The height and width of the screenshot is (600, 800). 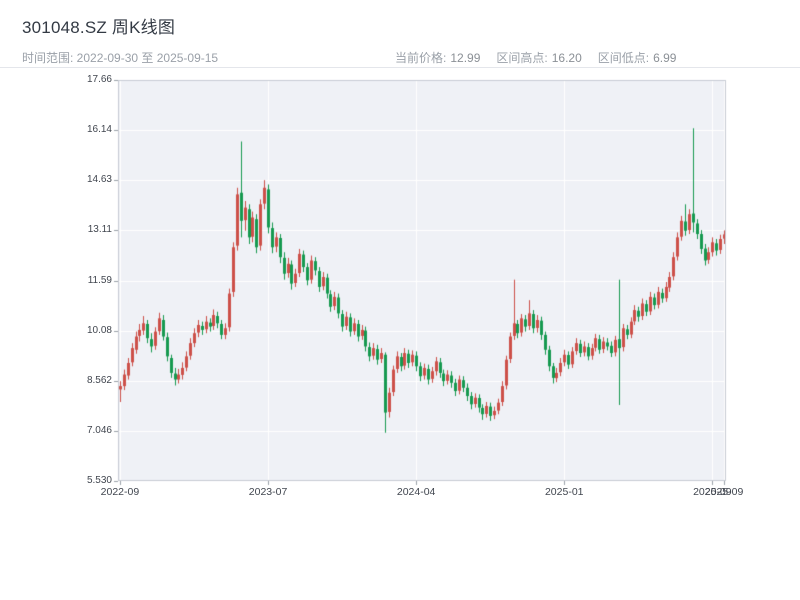 What do you see at coordinates (120, 58) in the screenshot?
I see `date-range-label: 时间范围: 2022-09-30 至 2025-09-15` at bounding box center [120, 58].